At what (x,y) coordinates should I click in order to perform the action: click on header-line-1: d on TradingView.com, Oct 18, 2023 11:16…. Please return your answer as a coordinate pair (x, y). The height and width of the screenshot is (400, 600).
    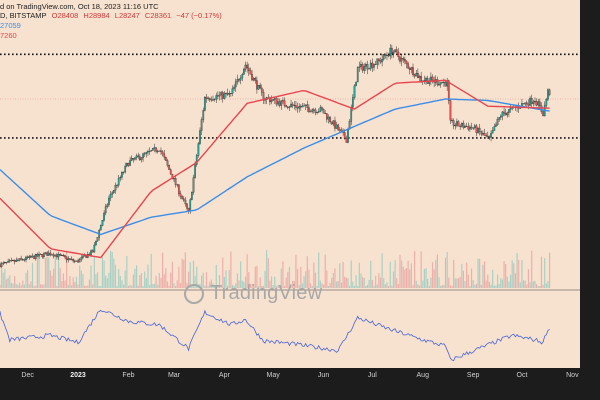
    Looking at the image, I should click on (81, 6).